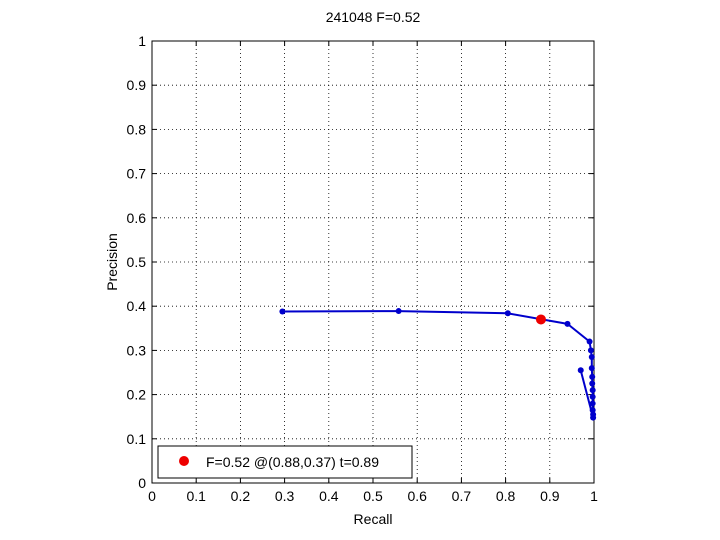 The height and width of the screenshot is (540, 720). What do you see at coordinates (550, 496) in the screenshot?
I see `x-tick-label: 0.9` at bounding box center [550, 496].